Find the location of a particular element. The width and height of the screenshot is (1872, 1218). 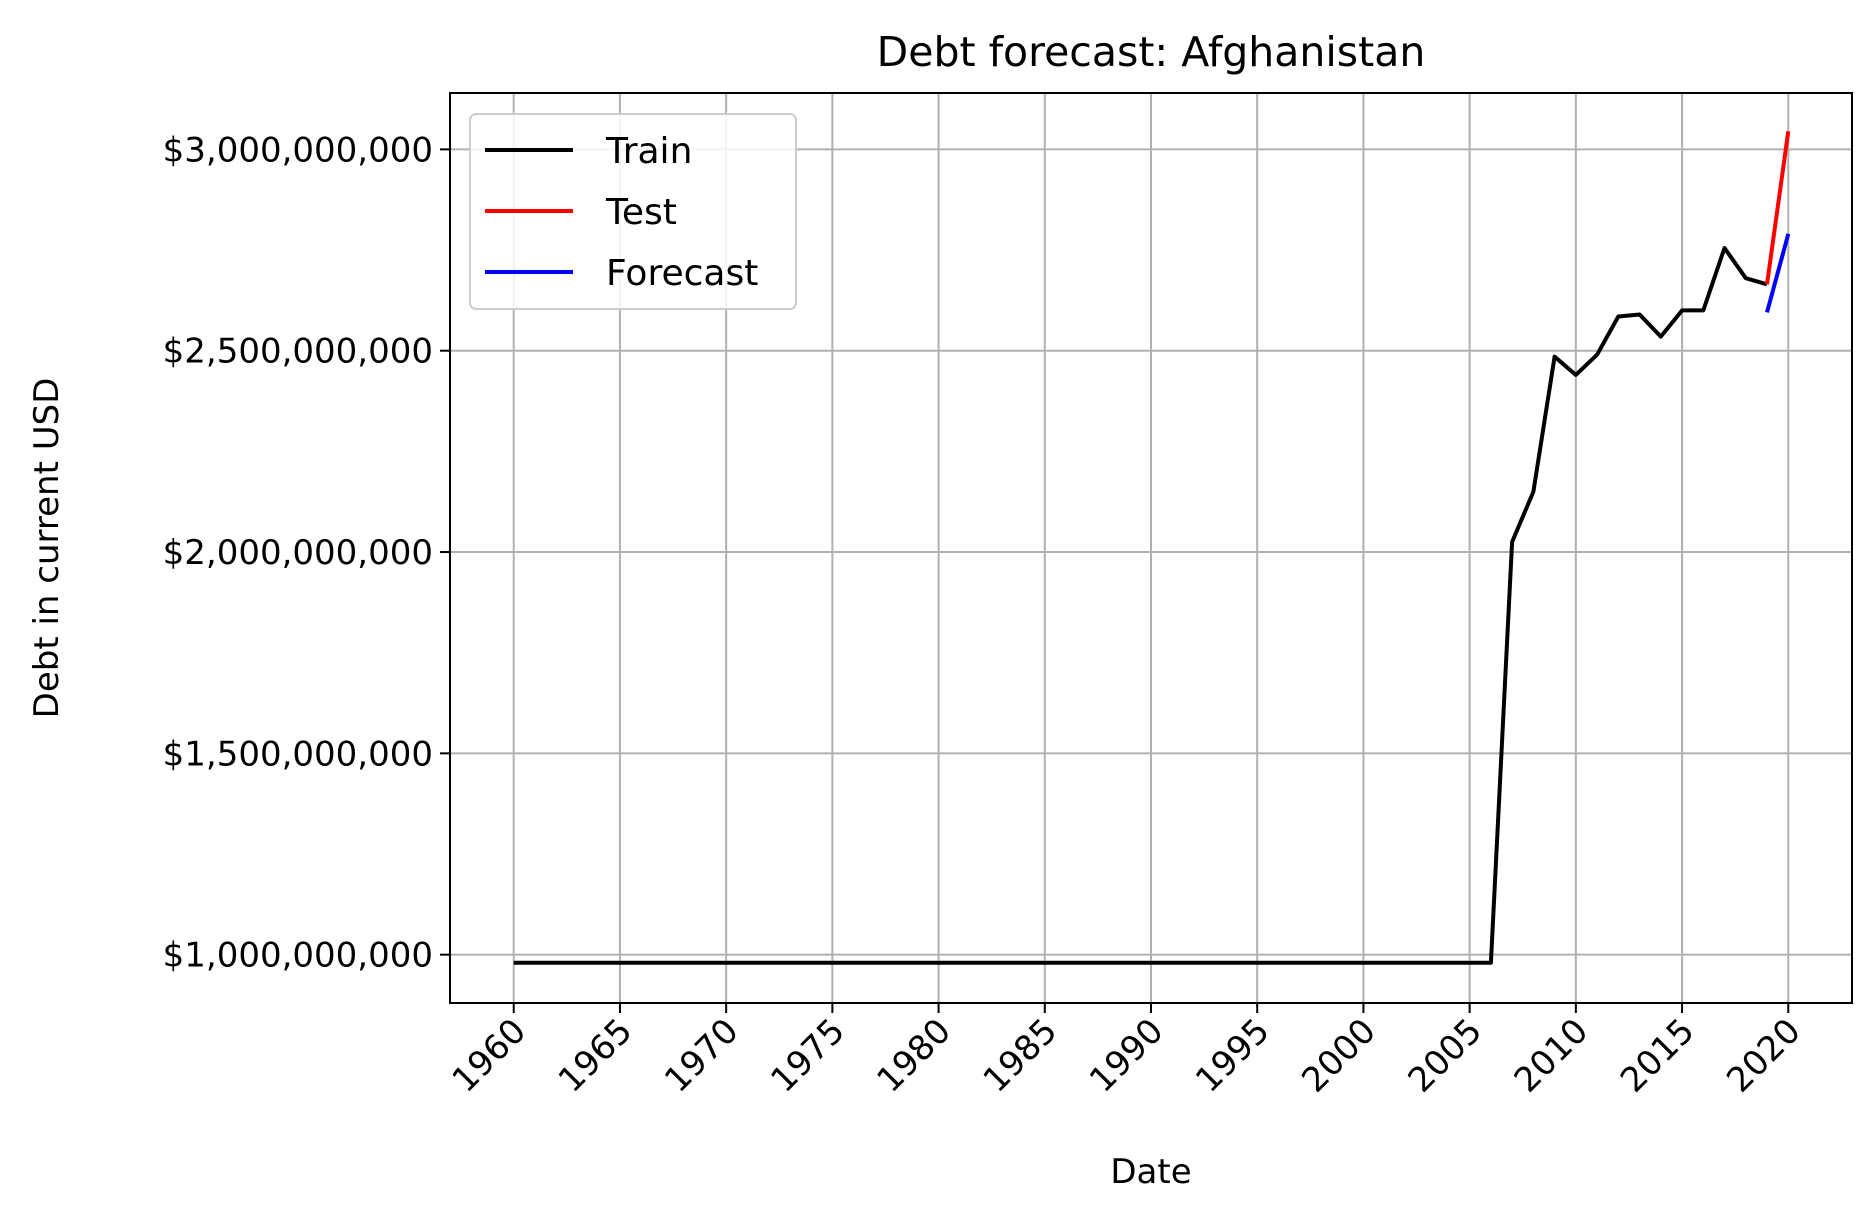

y-tick-label: $2,000,000,000 is located at coordinates (298, 553).